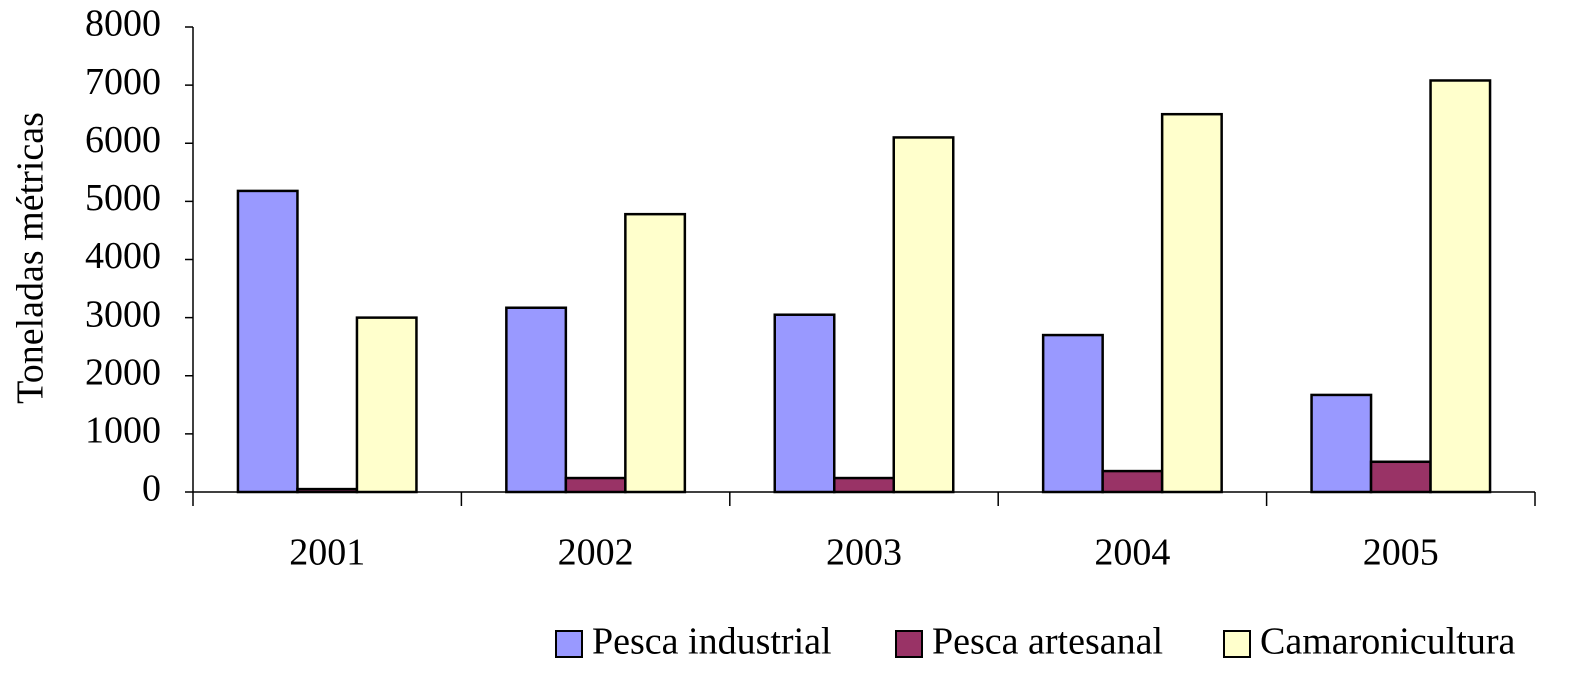  What do you see at coordinates (712, 642) in the screenshot?
I see `legend-text: Pesca industrial` at bounding box center [712, 642].